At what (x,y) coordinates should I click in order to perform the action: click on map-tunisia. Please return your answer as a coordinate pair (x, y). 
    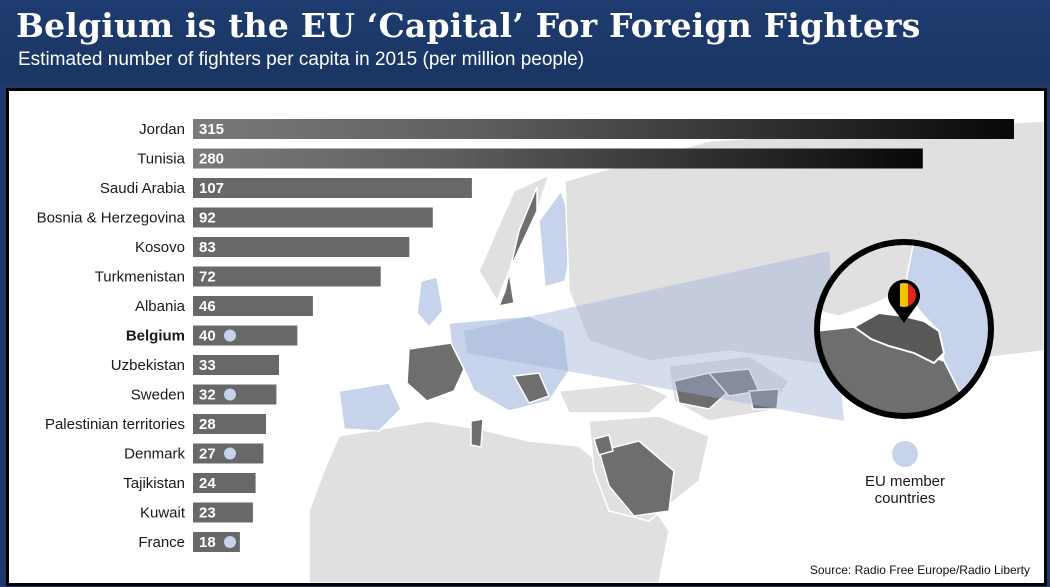
    Looking at the image, I should click on (477, 433).